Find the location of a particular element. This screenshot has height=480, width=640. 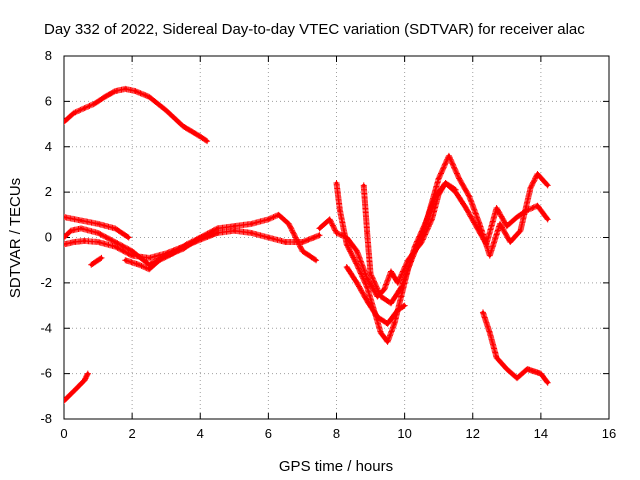

x-axis-label: GPS time / hours is located at coordinates (336, 466).